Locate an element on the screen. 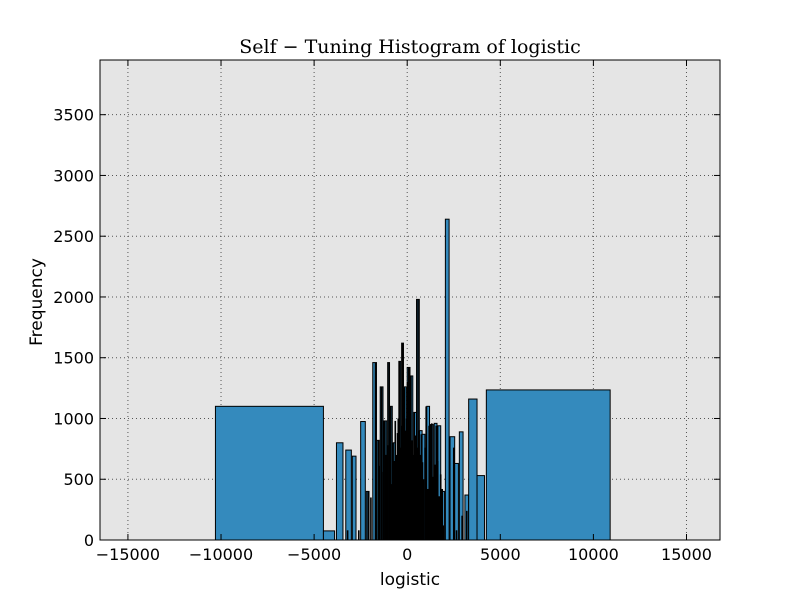 This screenshot has height=600, width=800. y-tick-label: 500 is located at coordinates (78, 479).